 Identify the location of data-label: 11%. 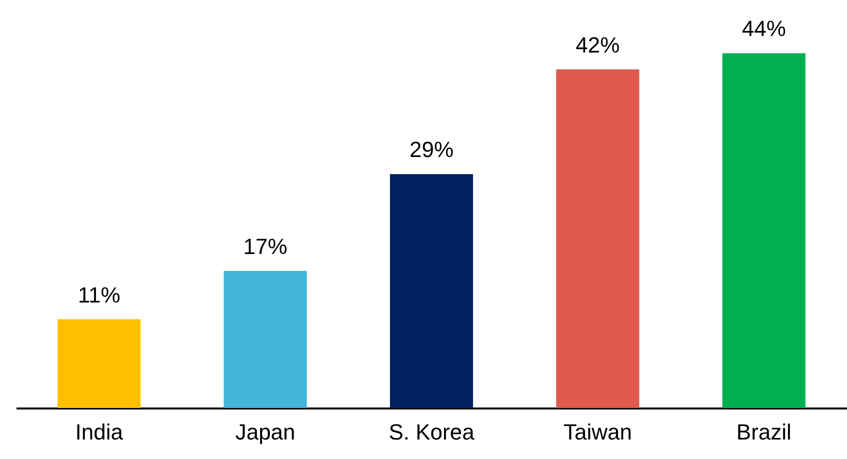
(99, 295).